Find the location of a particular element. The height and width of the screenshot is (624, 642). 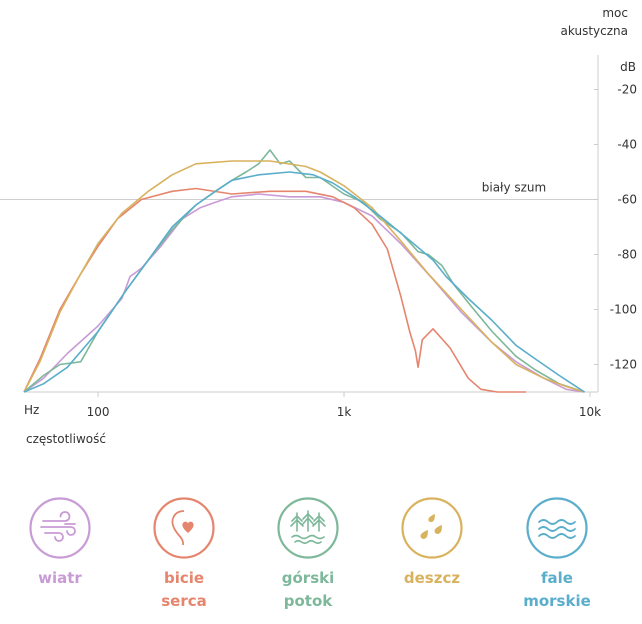

x-tick-label: 10k is located at coordinates (590, 412).